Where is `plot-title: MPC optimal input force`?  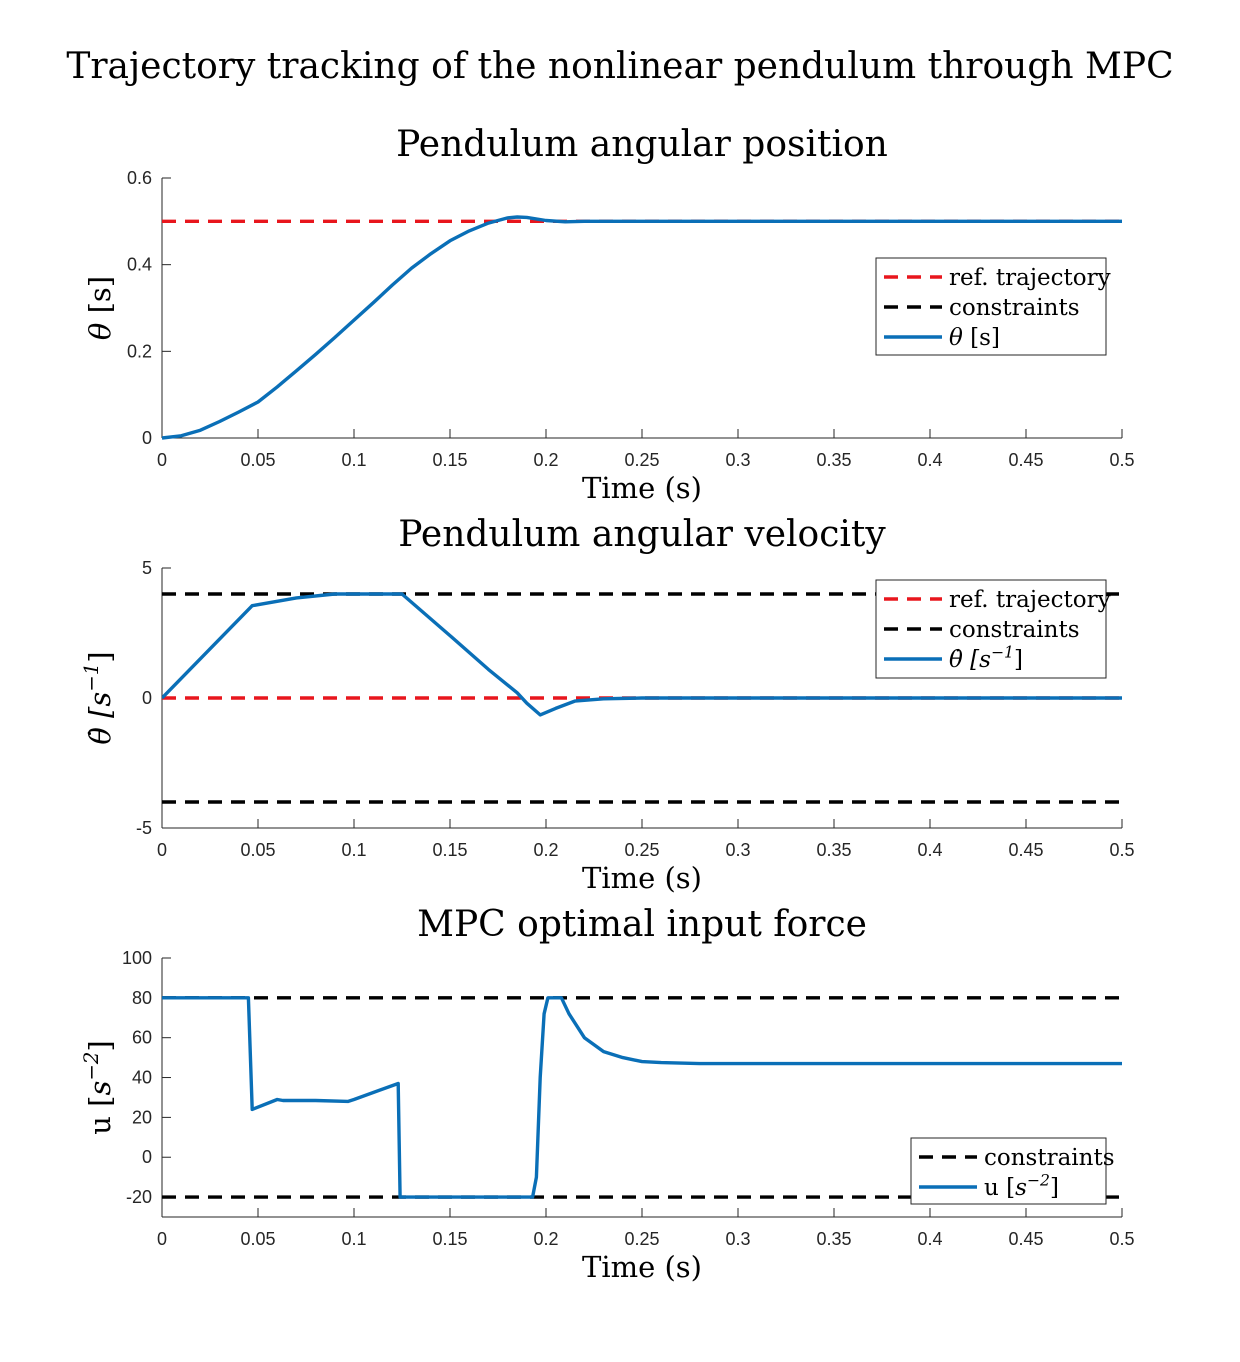 plot-title: MPC optimal input force is located at coordinates (642, 924).